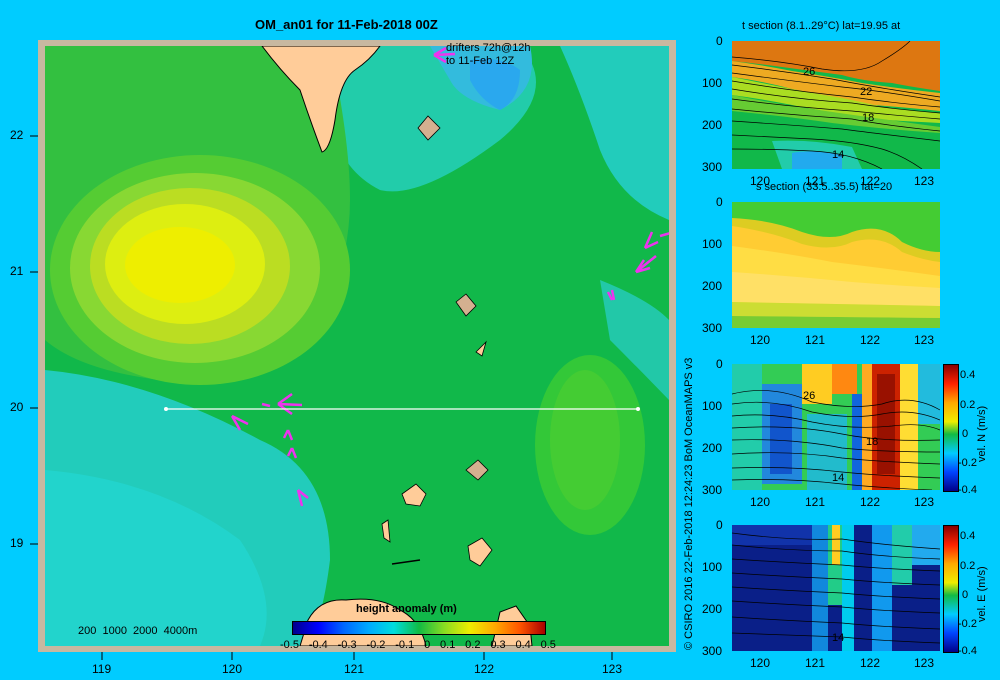 This screenshot has width=1000, height=680. Describe the element at coordinates (815, 340) in the screenshot. I see `panel2-x-tick-1: 121` at that location.